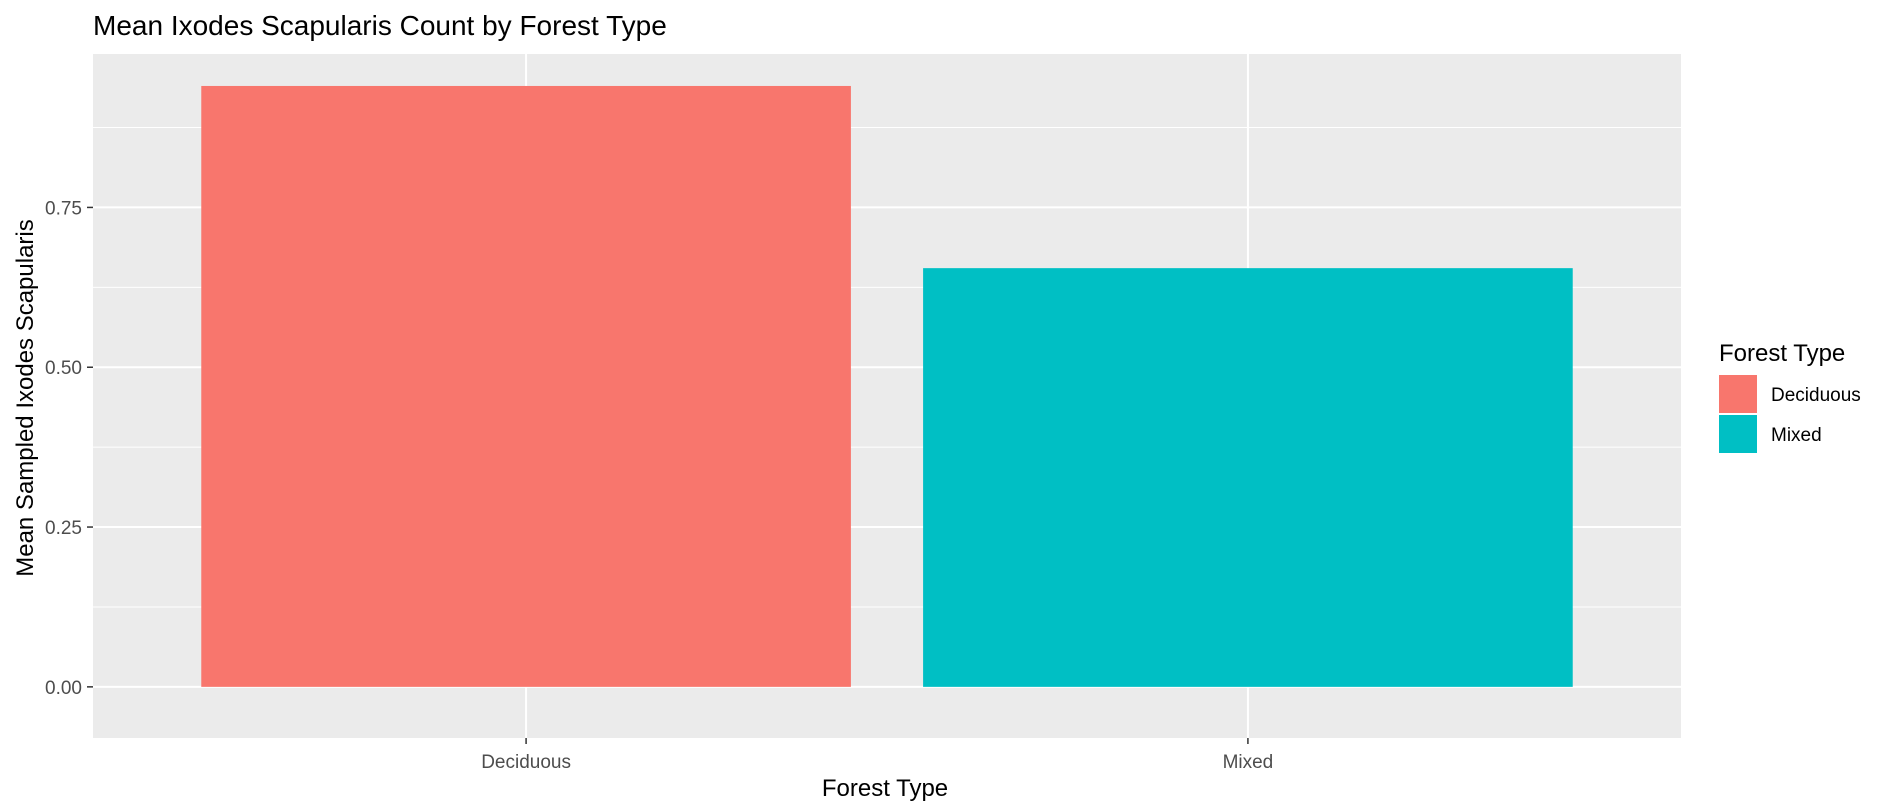  What do you see at coordinates (63, 368) in the screenshot?
I see `y-tick-label: 0.50` at bounding box center [63, 368].